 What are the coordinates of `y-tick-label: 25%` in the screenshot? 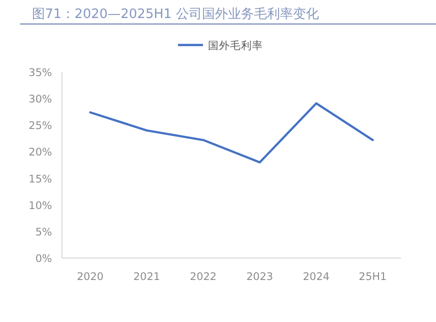 It's located at (40, 126).